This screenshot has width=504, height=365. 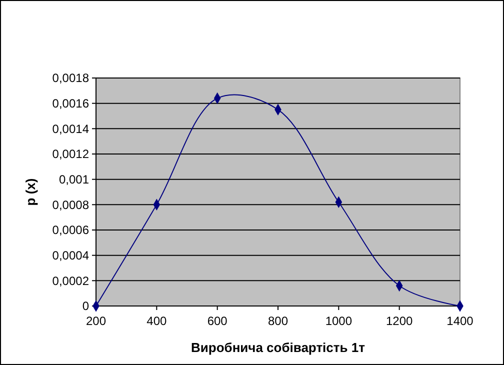 What do you see at coordinates (71, 103) in the screenshot?
I see `y-tick-label: 0,0016` at bounding box center [71, 103].